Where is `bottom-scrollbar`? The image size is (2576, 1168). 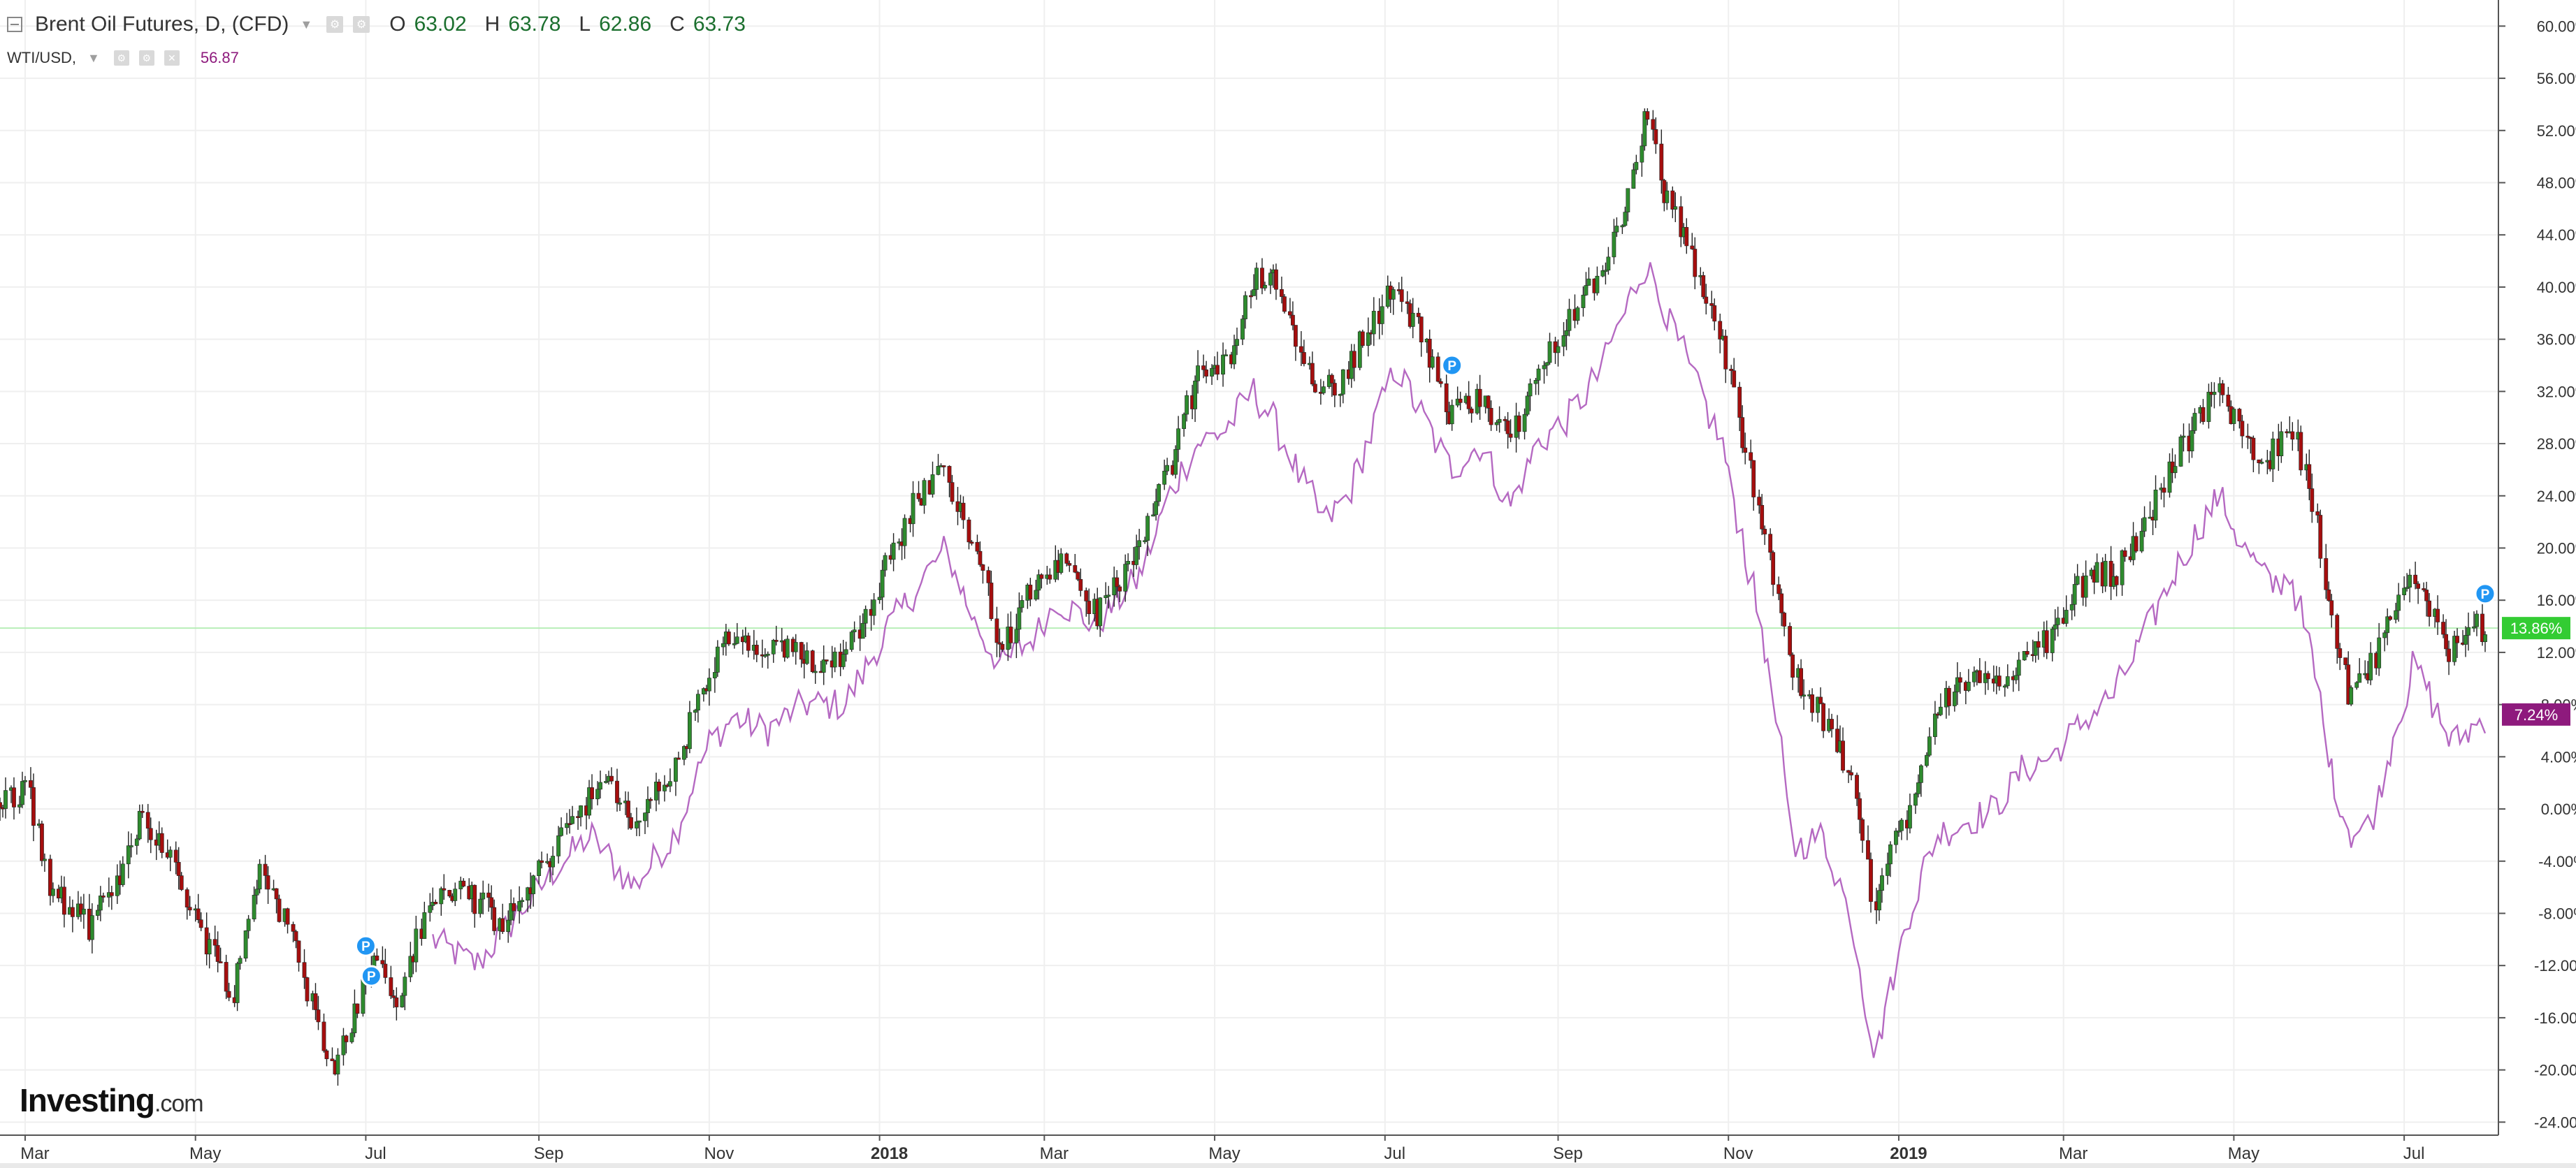 bottom-scrollbar is located at coordinates (1288, 1165).